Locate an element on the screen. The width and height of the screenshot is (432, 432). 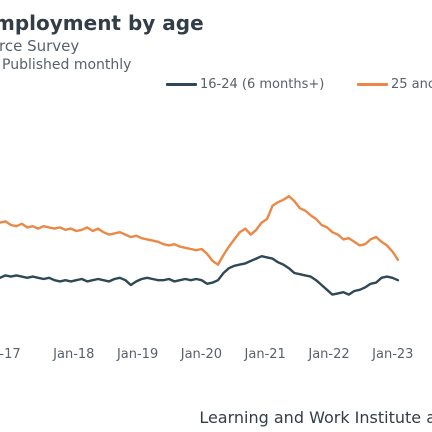
x-tick-label: Jan-23 is located at coordinates (392, 354).